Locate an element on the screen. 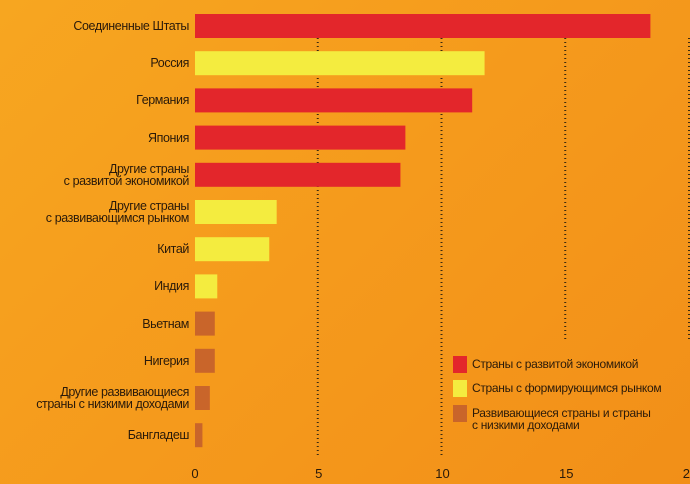 This screenshot has width=690, height=484. y-tick-label: Бангладеш is located at coordinates (158, 435).